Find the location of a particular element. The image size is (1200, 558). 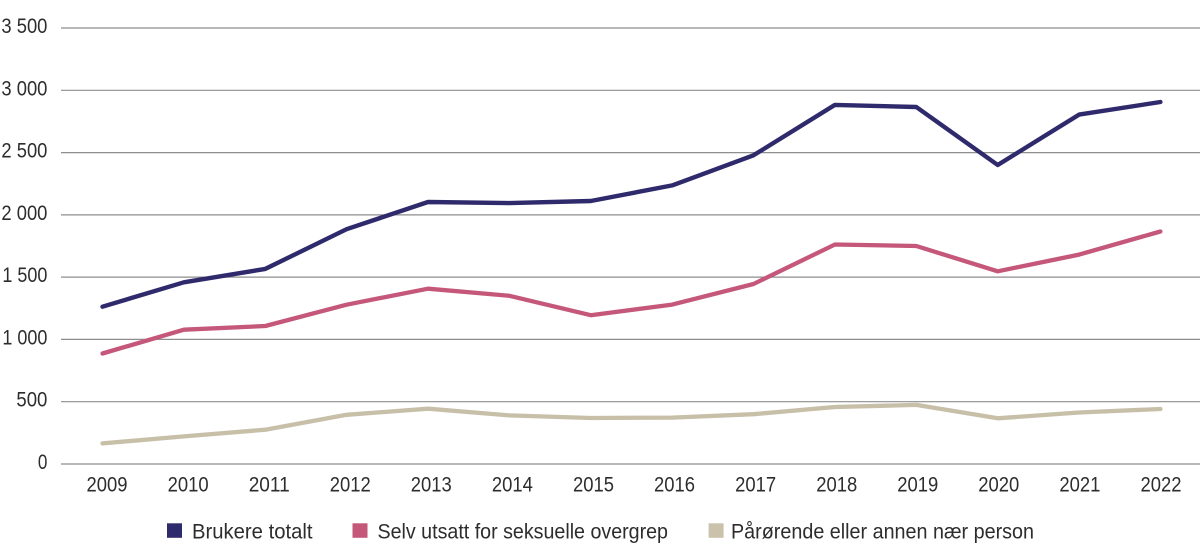

svg-text: 1 000 is located at coordinates (24, 337).